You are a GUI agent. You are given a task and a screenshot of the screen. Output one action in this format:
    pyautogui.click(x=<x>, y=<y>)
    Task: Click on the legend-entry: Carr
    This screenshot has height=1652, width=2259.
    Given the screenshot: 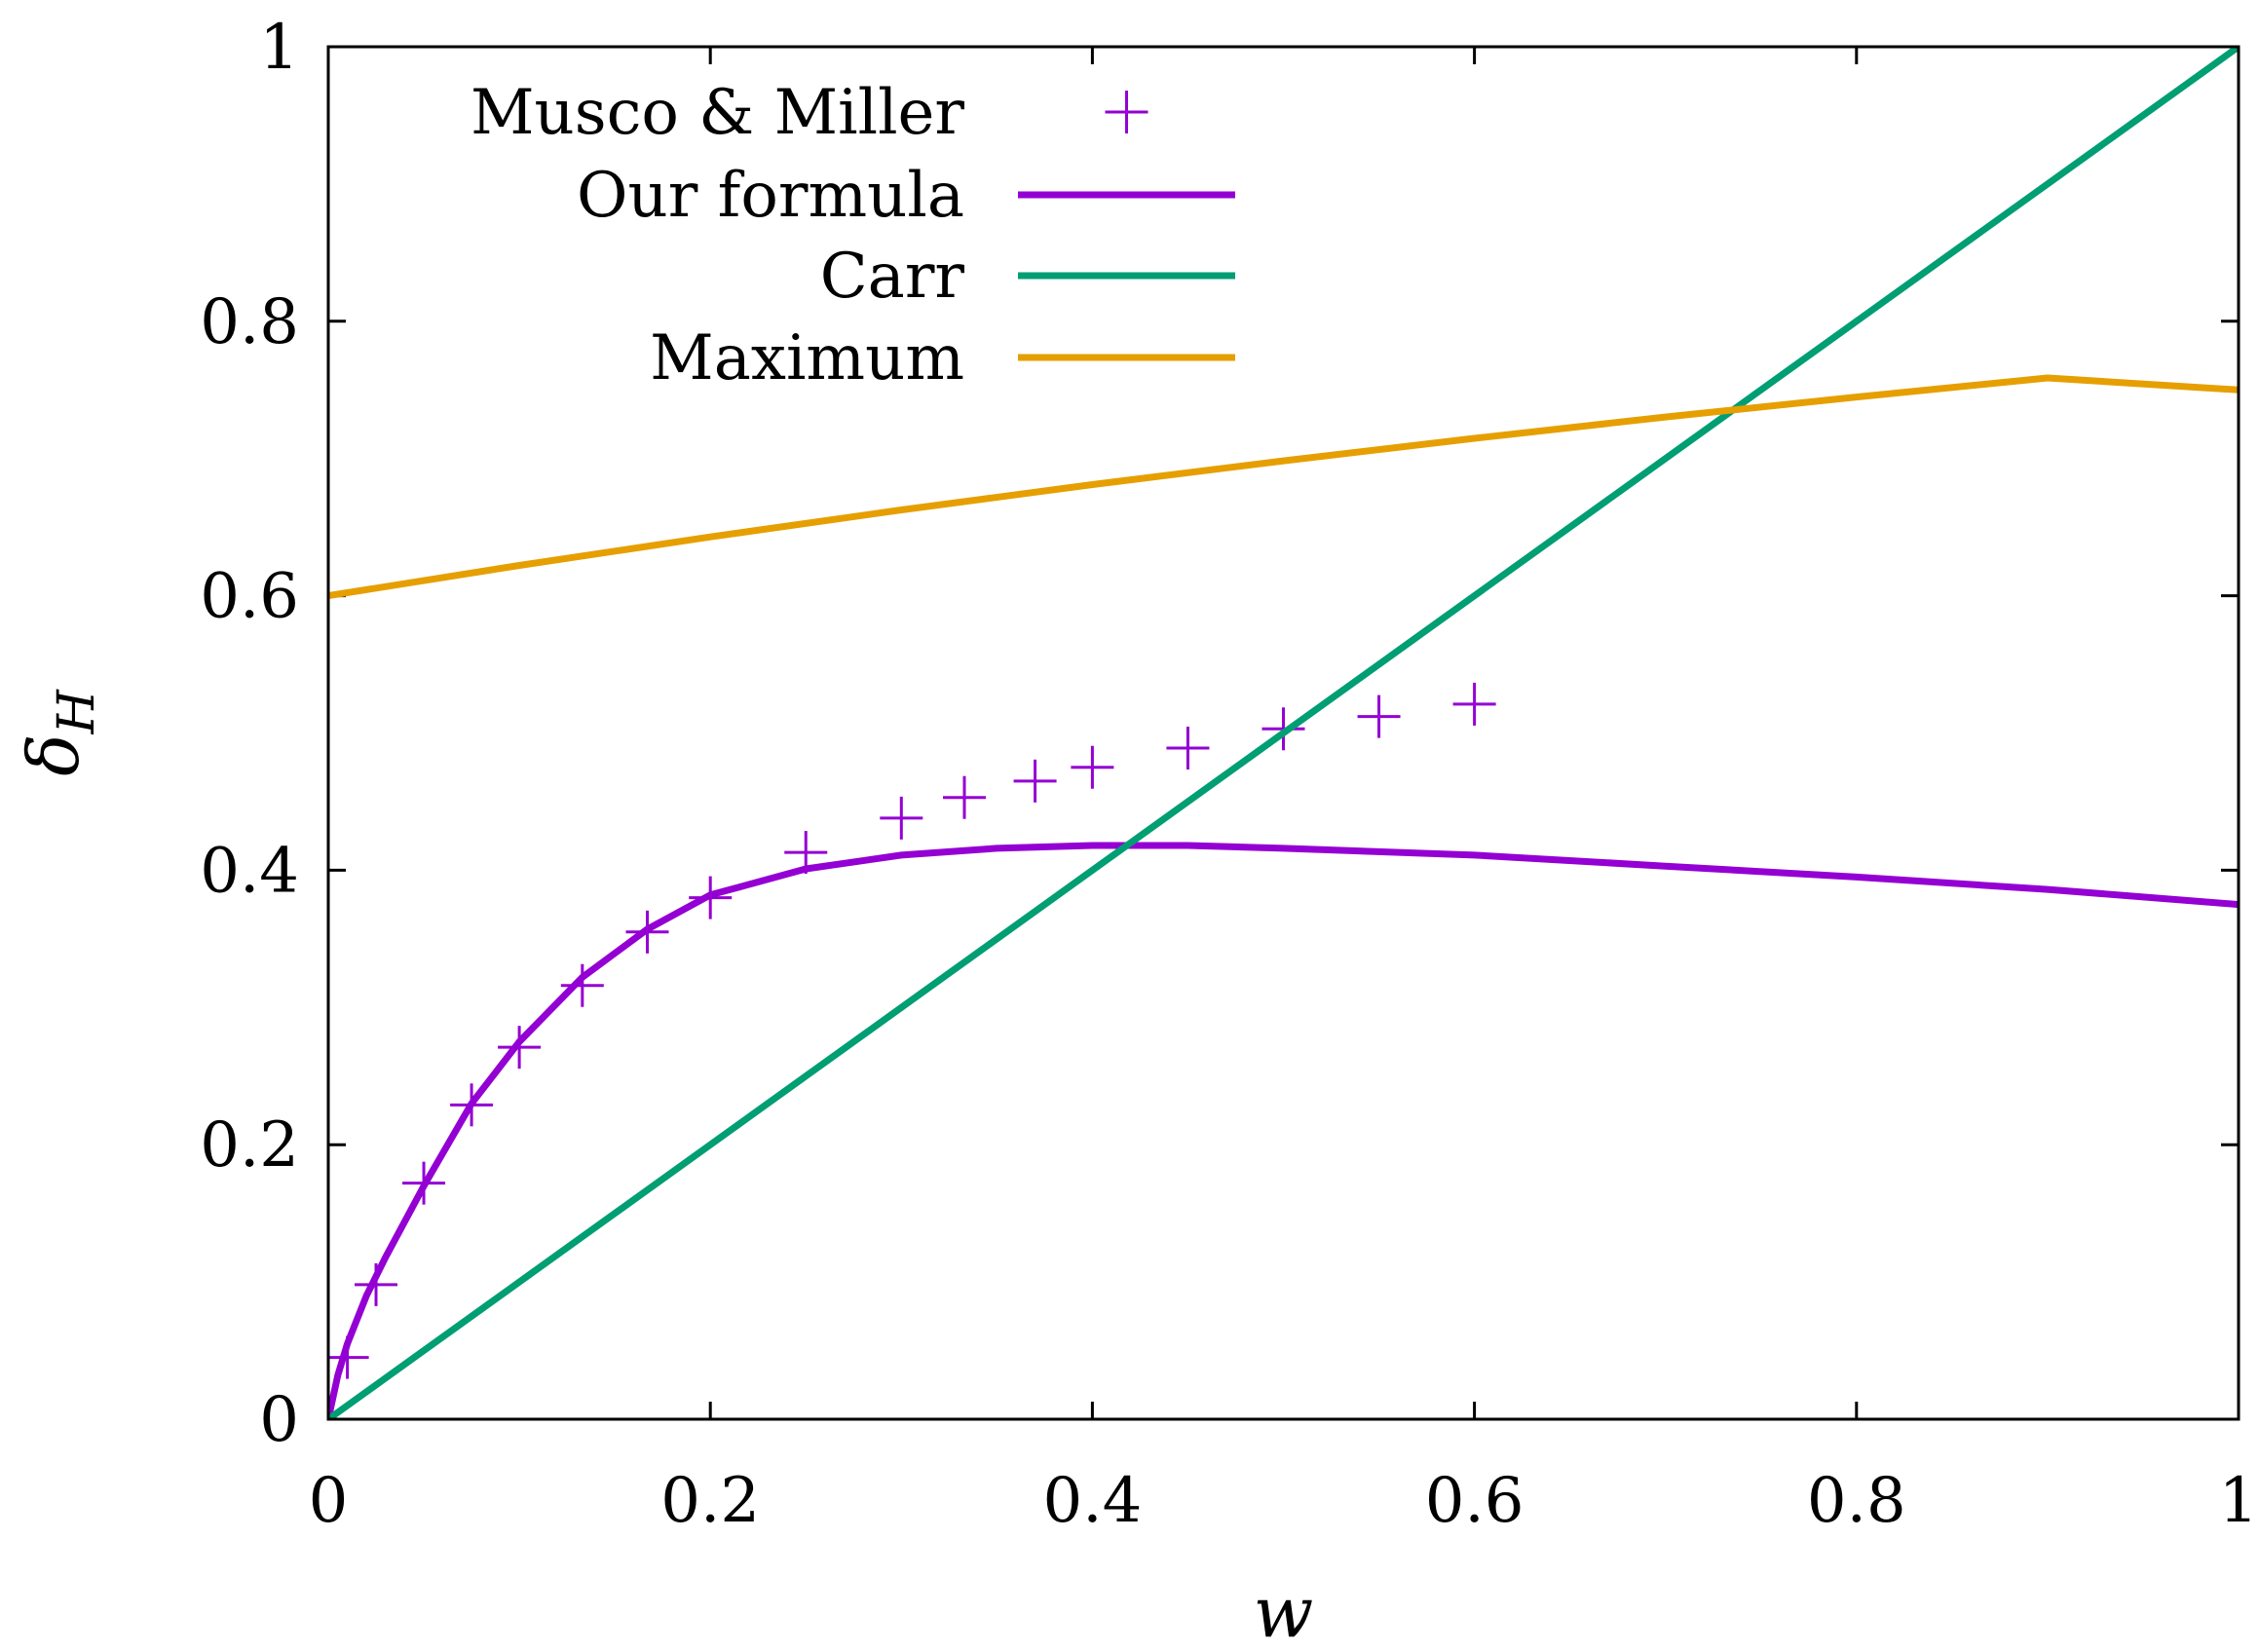 What is the action you would take?
    pyautogui.click(x=1027, y=277)
    